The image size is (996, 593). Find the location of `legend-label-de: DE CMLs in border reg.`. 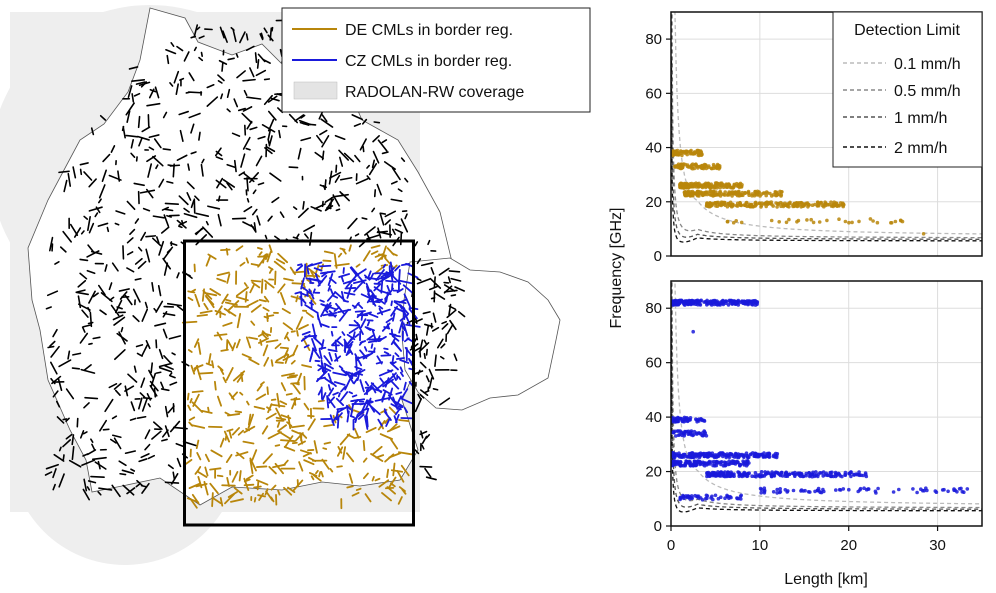

legend-label-de: DE CMLs in border reg. is located at coordinates (429, 30).